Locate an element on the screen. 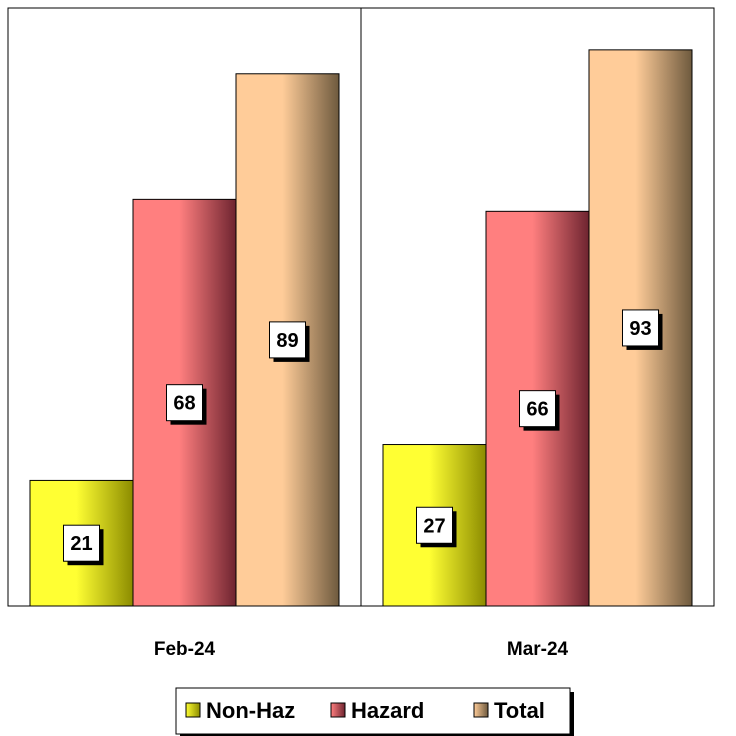  legend-box is located at coordinates (373, 711).